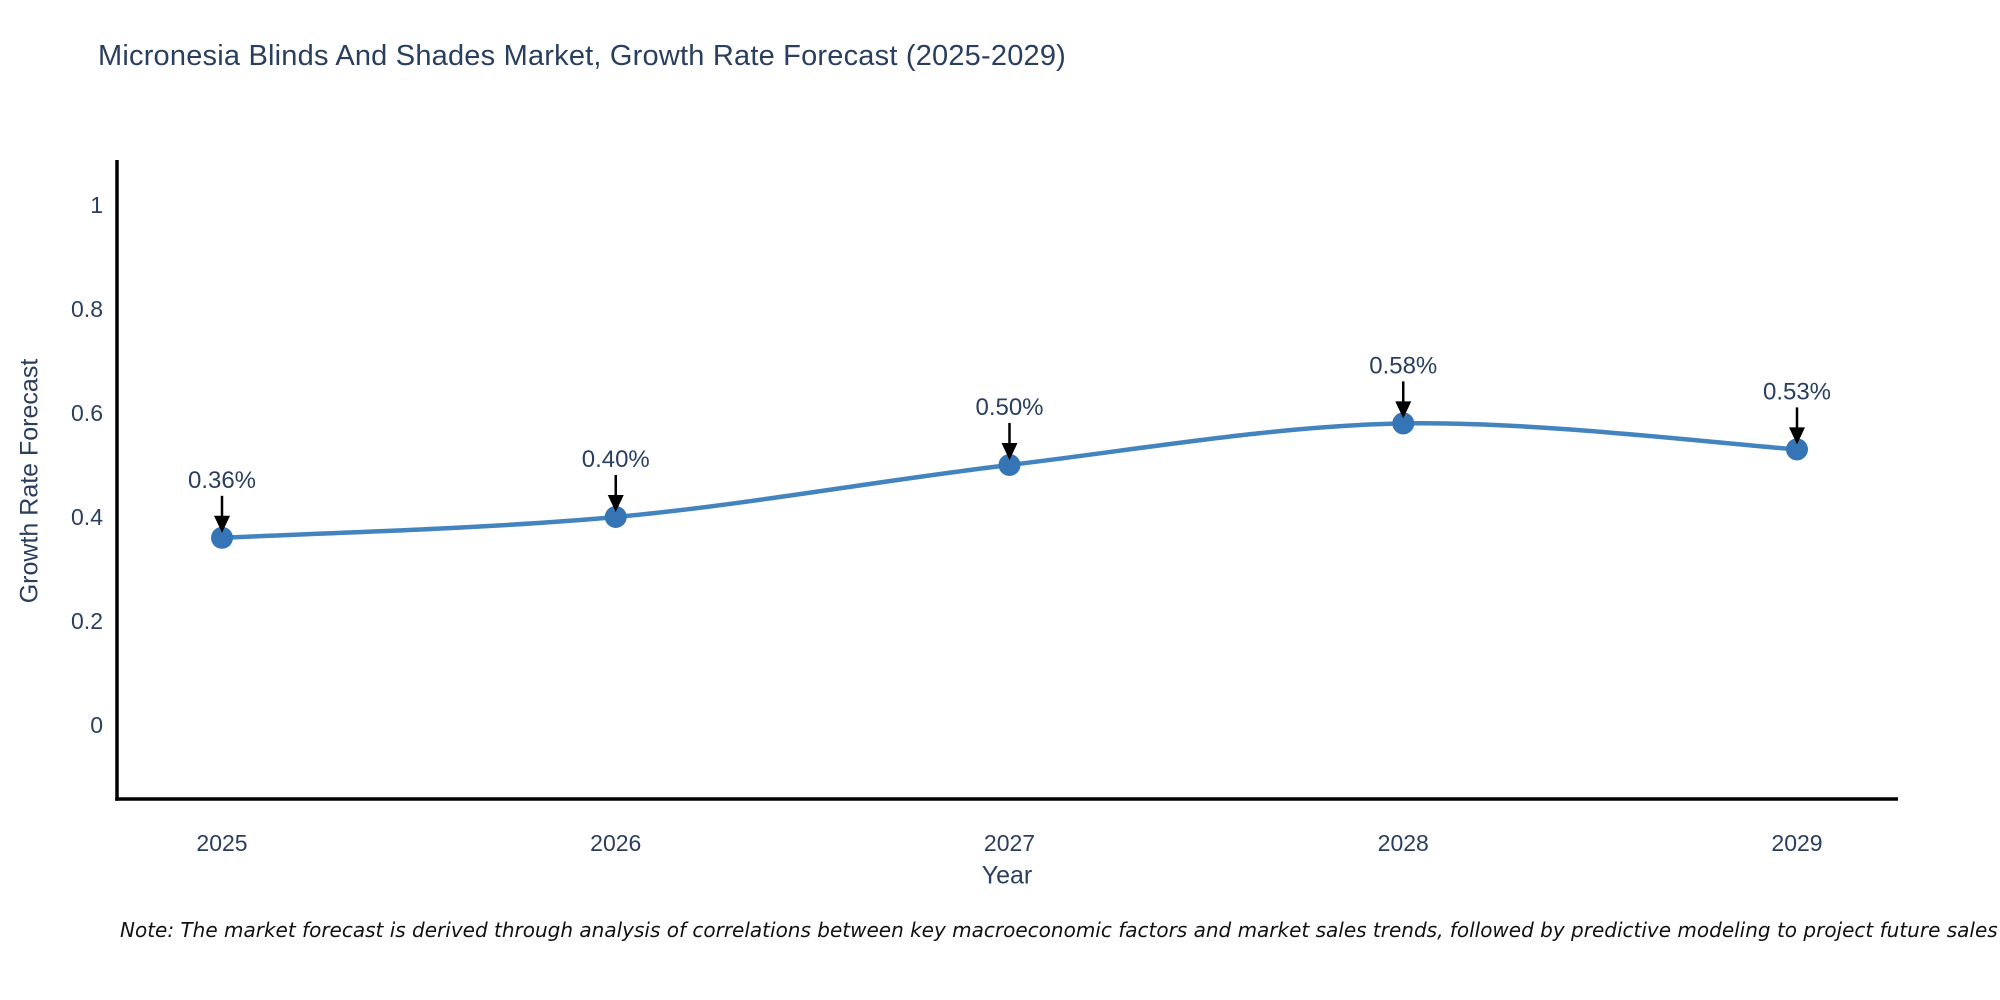  Describe the element at coordinates (87, 413) in the screenshot. I see `y-tick-label: 0.6` at that location.